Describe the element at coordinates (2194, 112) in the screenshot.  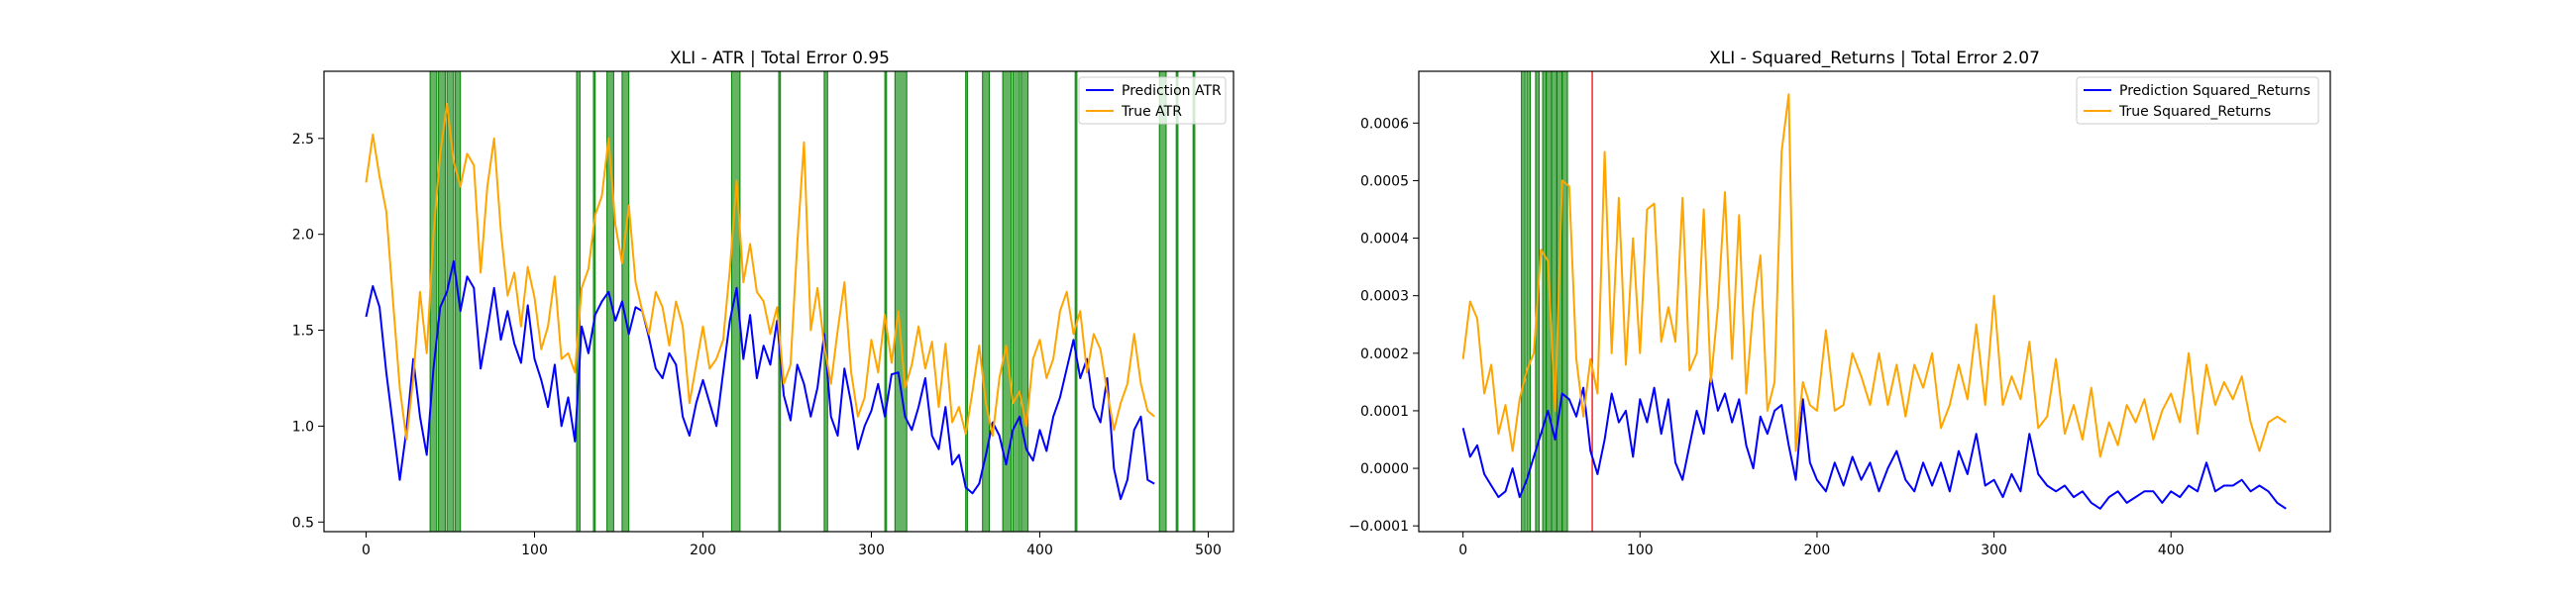
I see `squared-returns-legend-true-label: True Squared_Returns` at that location.